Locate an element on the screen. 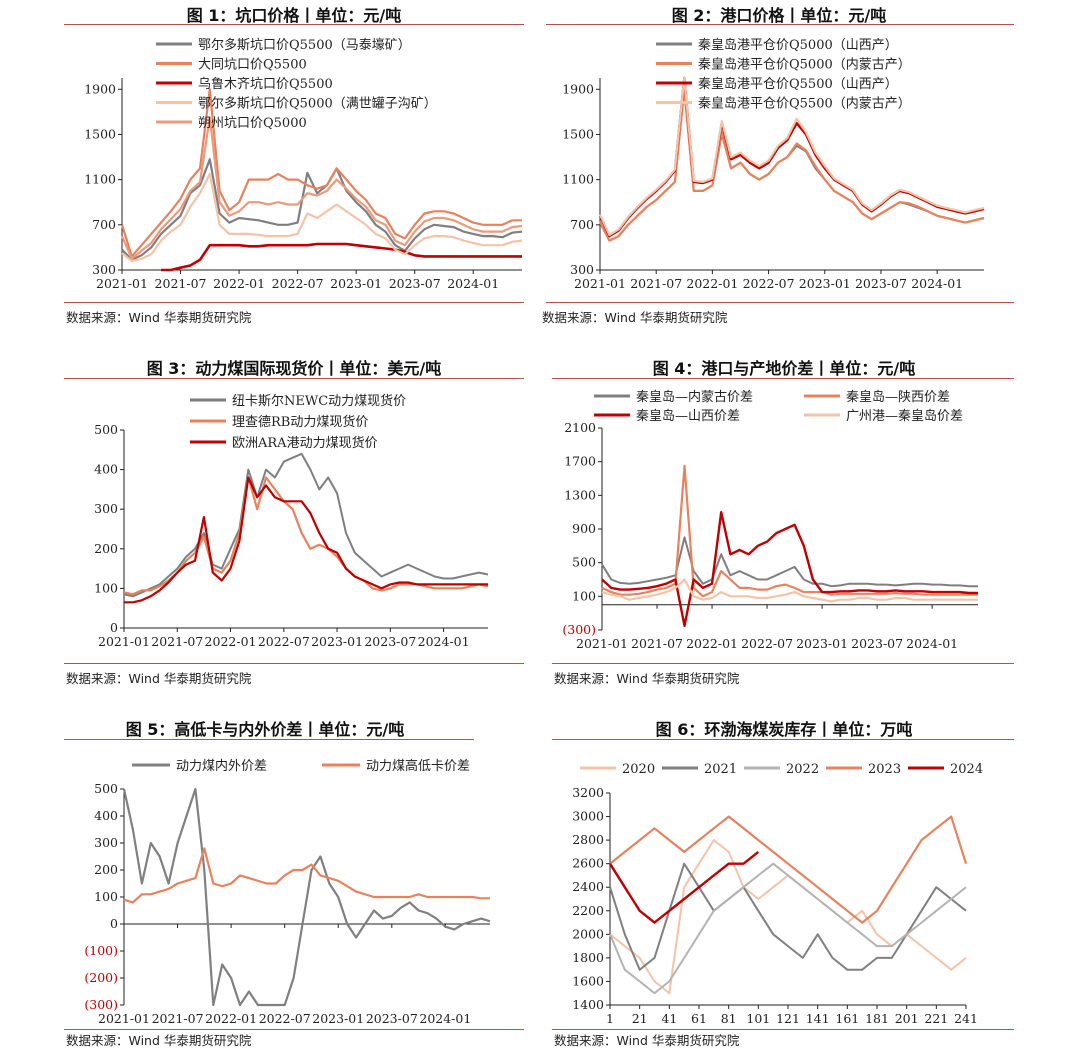 The image size is (1079, 1049). legend-label: 广州港—秦皇岛价差 is located at coordinates (904, 416).